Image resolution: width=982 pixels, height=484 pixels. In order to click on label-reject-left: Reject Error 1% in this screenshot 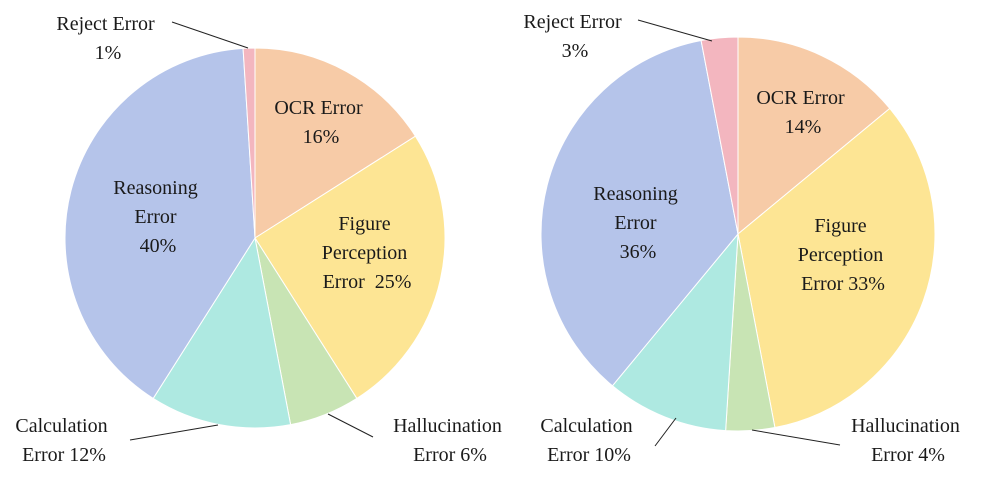, I will do `click(107, 38)`.